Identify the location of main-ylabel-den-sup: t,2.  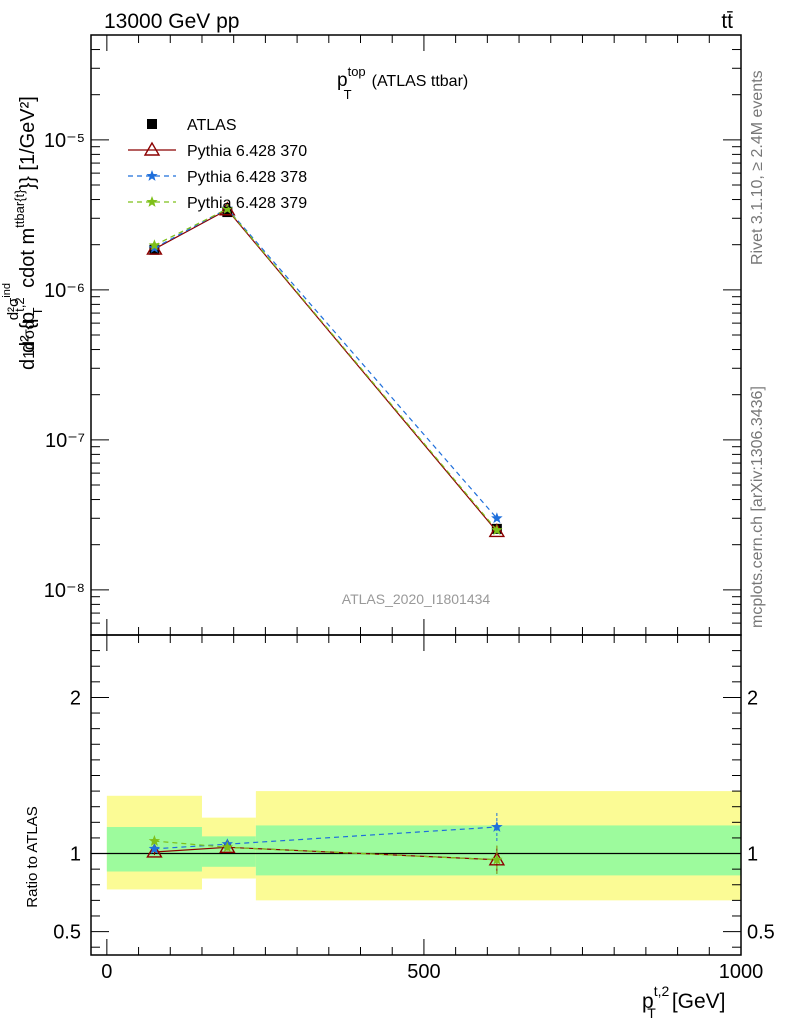
(19, 304).